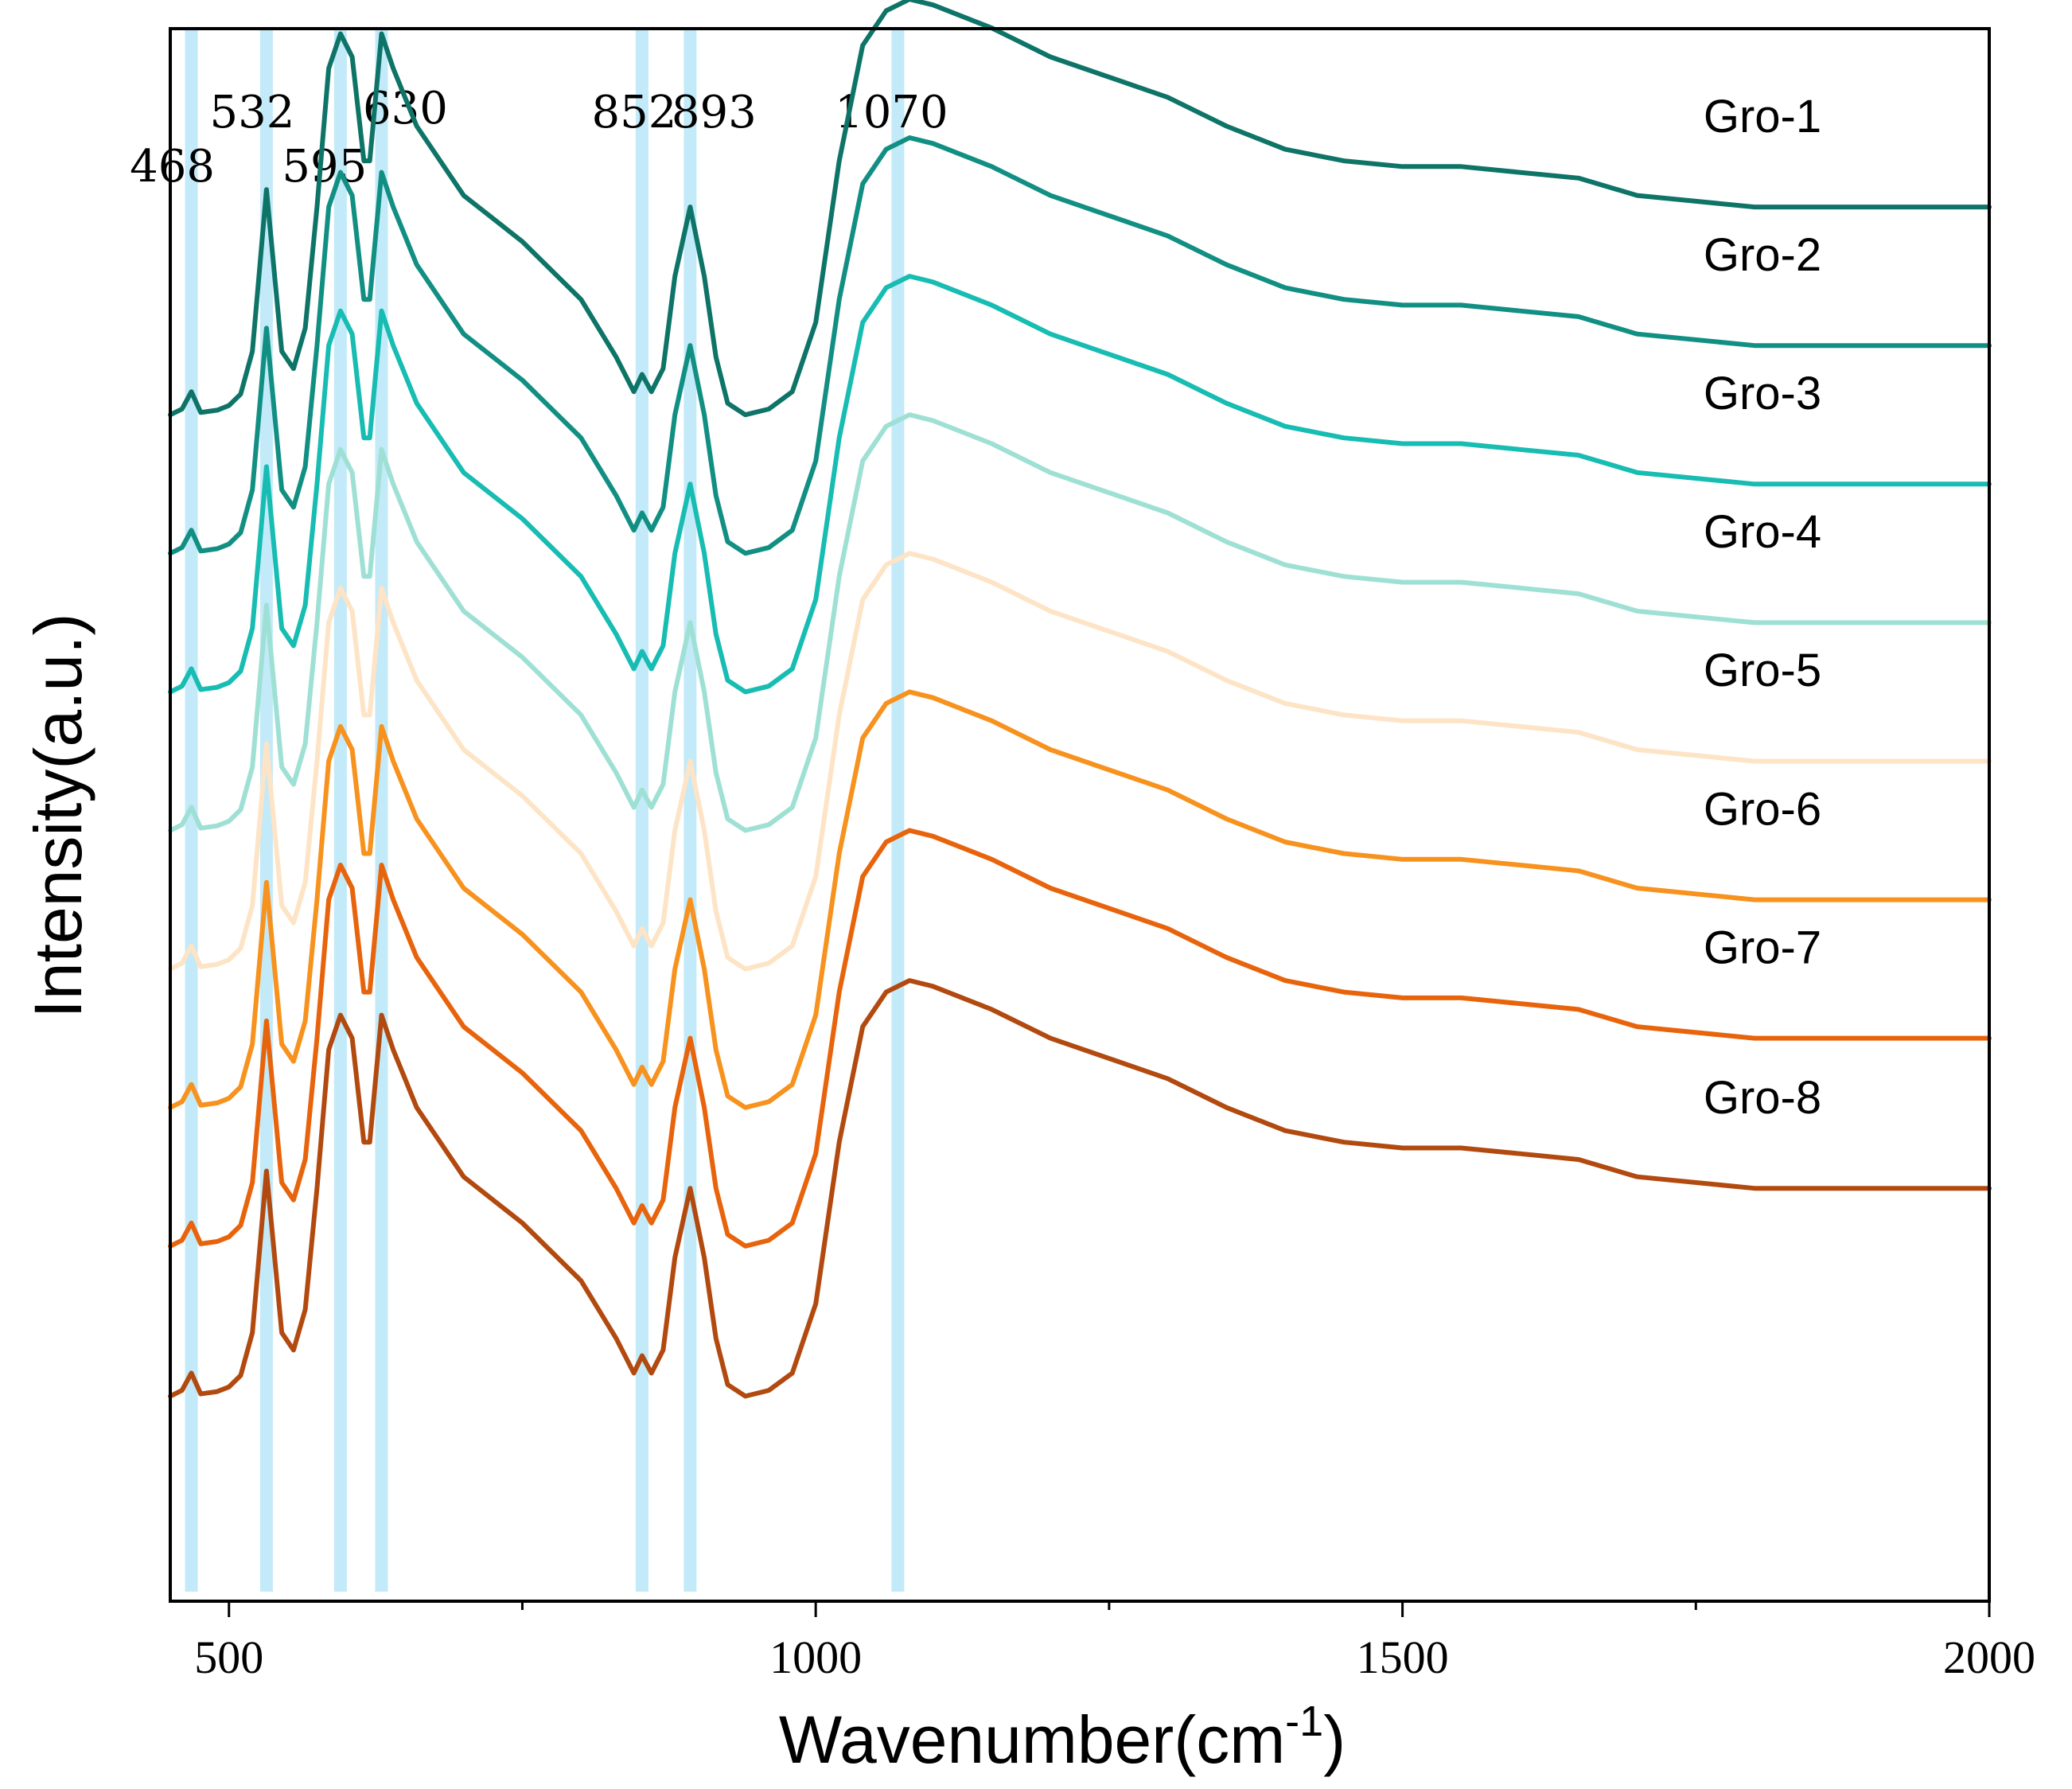 The height and width of the screenshot is (1789, 2072). I want to click on x-axis-title-superscript: -1, so click(1304, 1721).